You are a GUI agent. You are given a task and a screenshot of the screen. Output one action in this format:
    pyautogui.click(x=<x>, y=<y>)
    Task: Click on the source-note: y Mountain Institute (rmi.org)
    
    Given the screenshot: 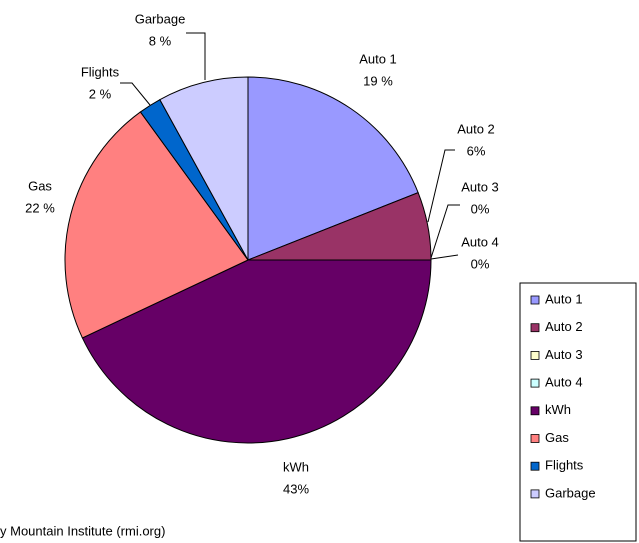 What is the action you would take?
    pyautogui.click(x=82, y=530)
    